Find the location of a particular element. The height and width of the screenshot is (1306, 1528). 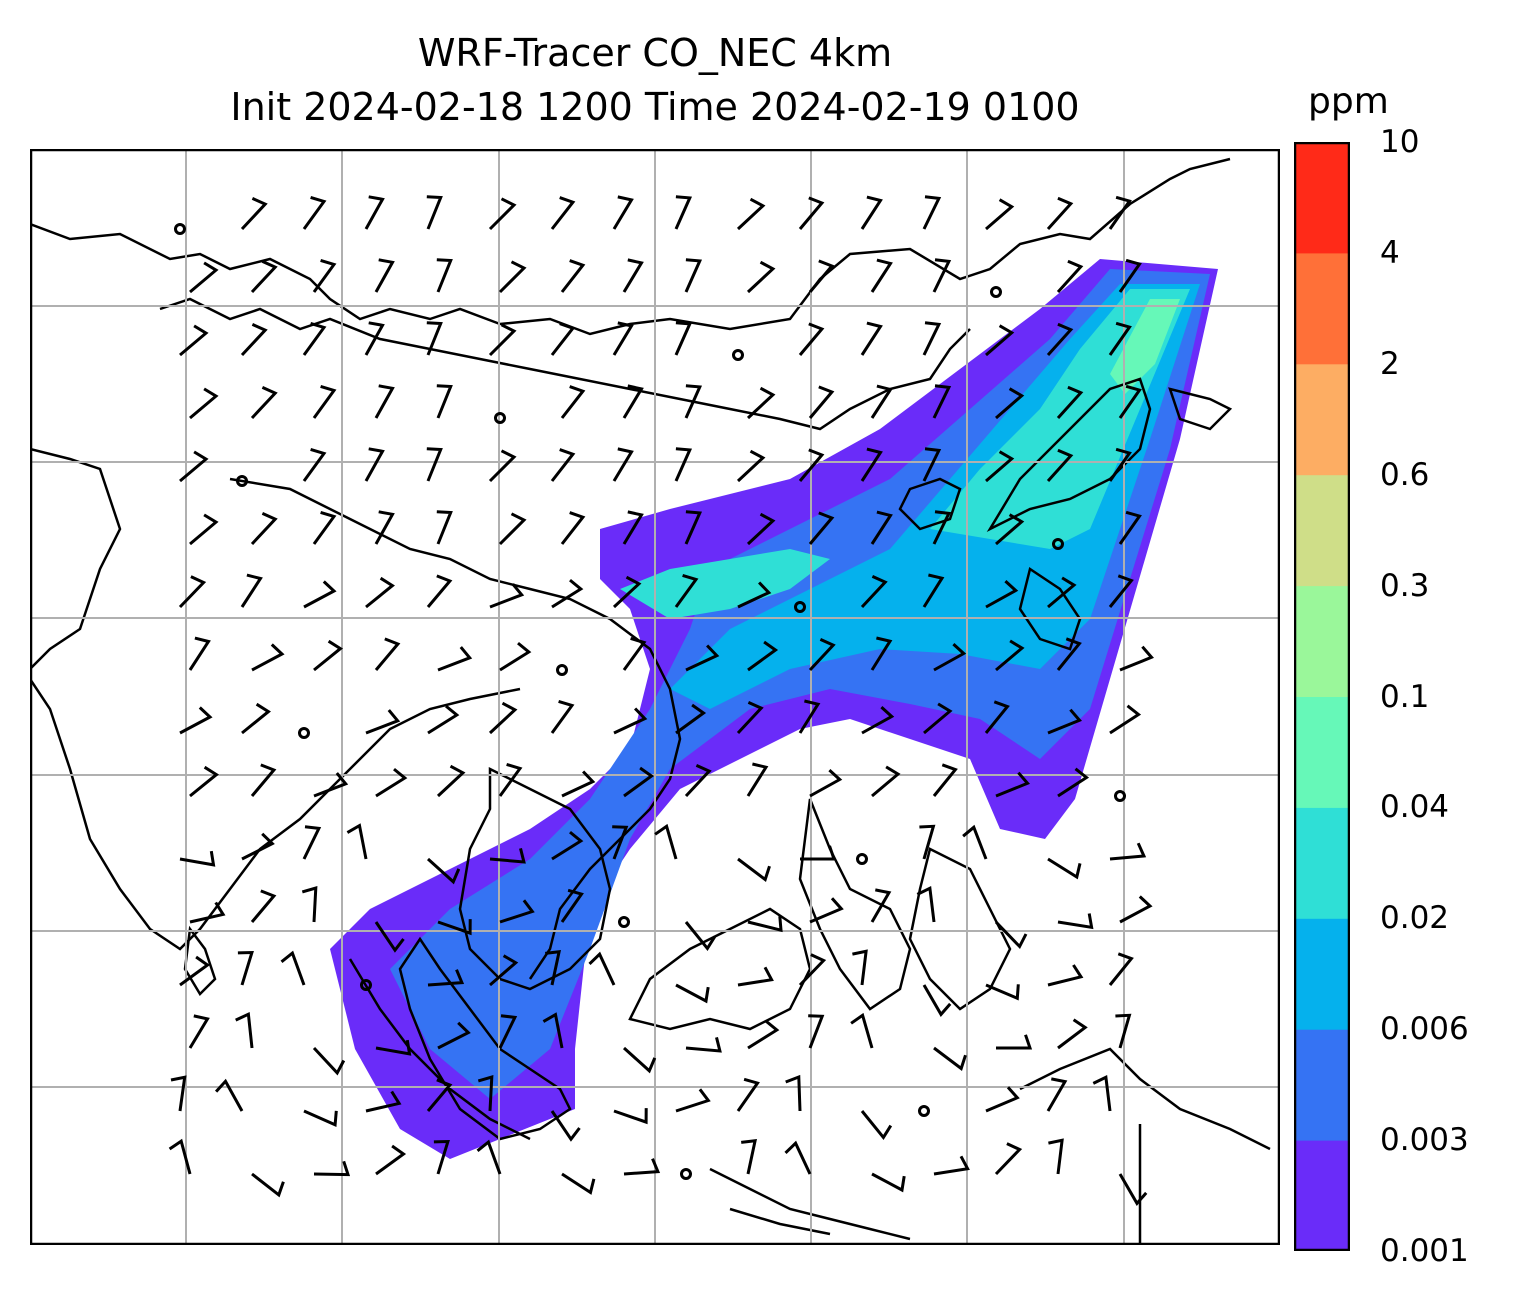

colorbar is located at coordinates (1322, 696).